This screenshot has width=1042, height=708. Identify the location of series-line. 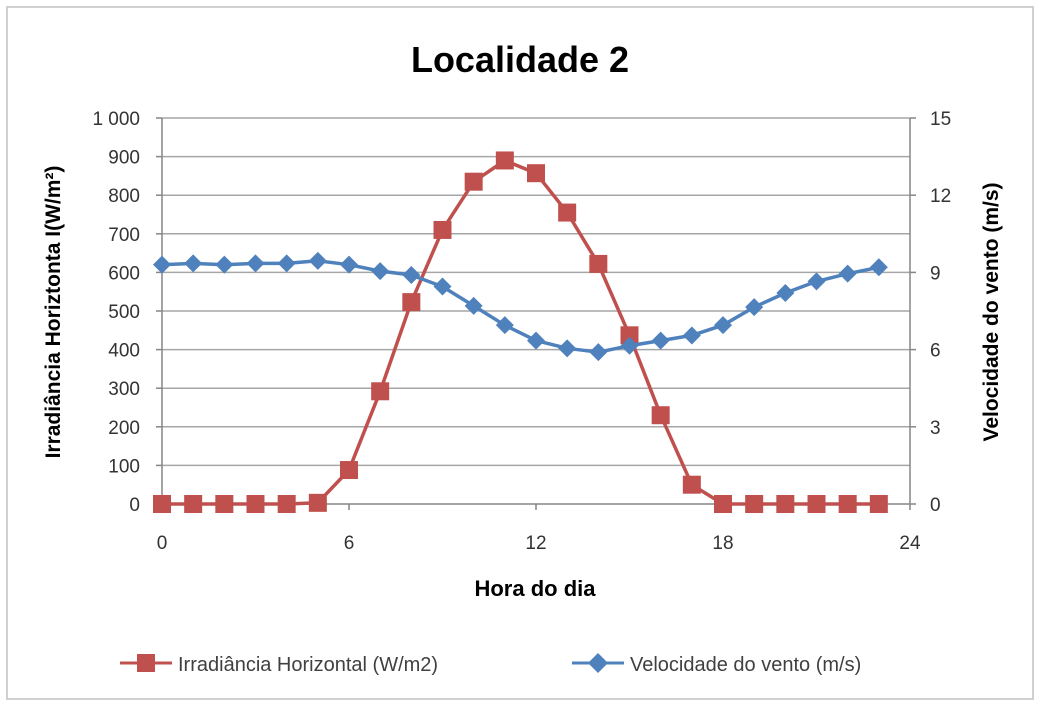
(520, 306).